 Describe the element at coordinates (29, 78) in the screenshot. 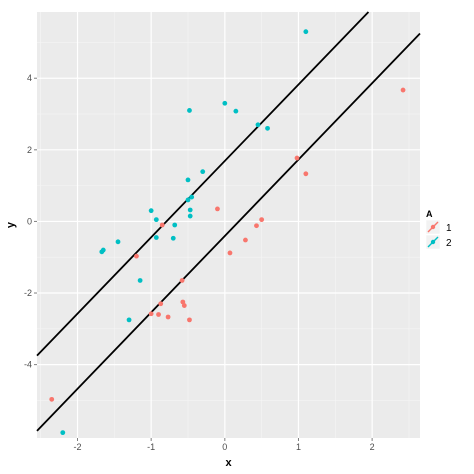

I see `y-tick-label: 4` at that location.